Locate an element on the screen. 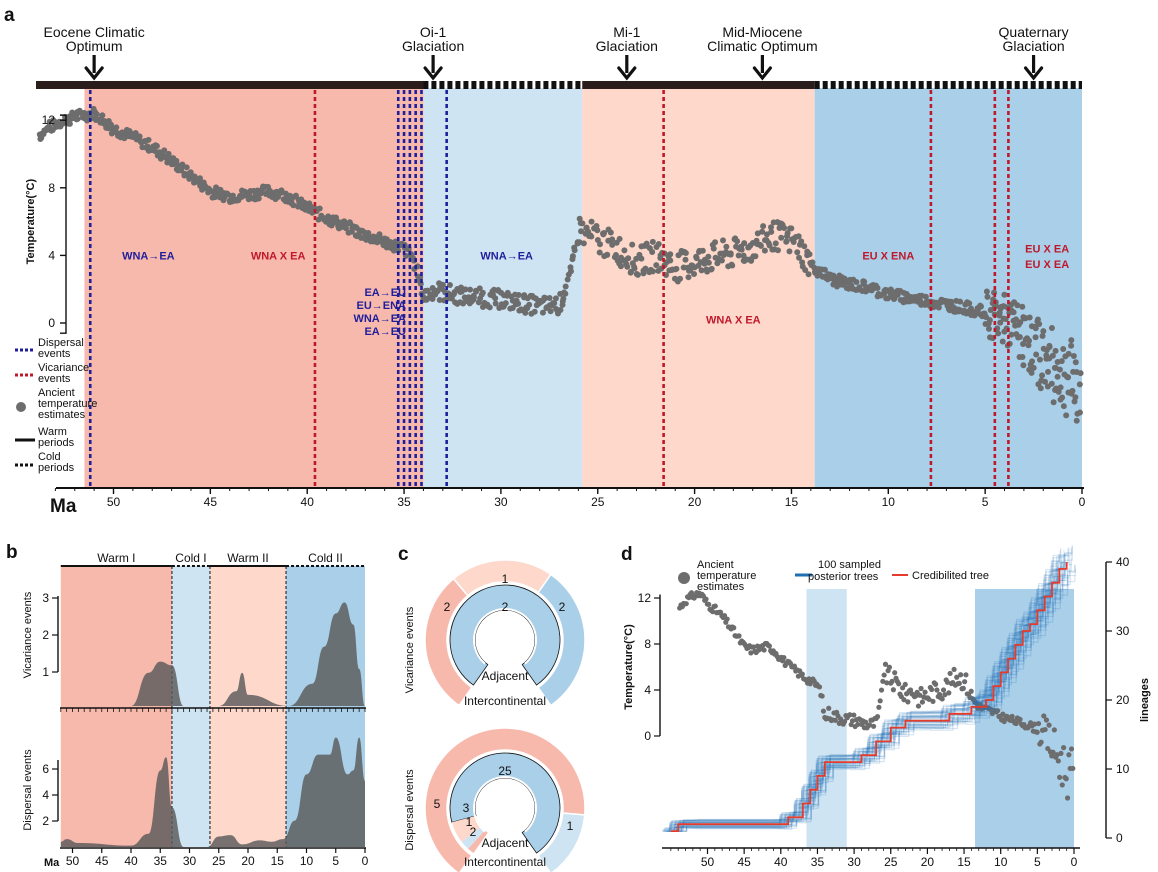 This screenshot has height=872, width=1158. x-tick-label: 40 is located at coordinates (308, 502).